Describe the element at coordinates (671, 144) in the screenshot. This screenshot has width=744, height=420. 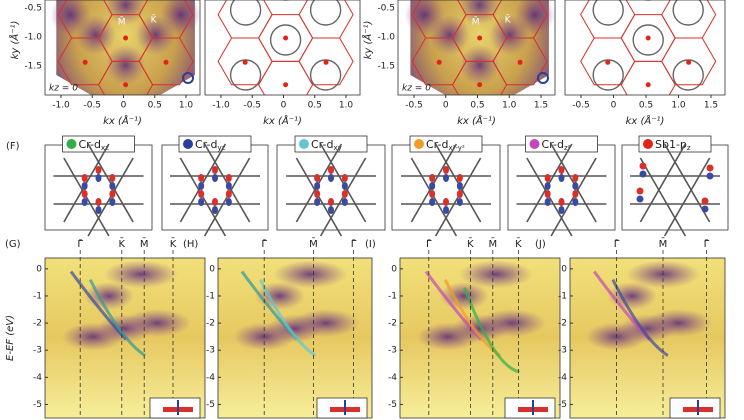
I see `orbital-main: Sb1-p` at that location.